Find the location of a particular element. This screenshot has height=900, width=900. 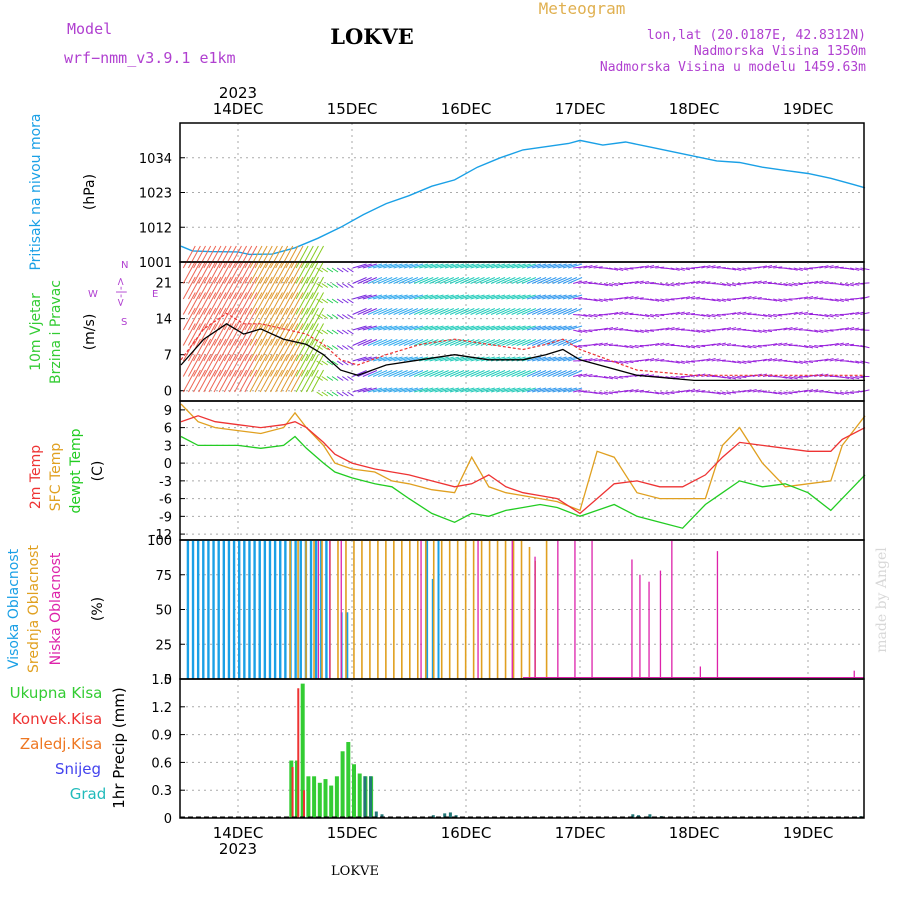

model-elevation-label: Nadmorska Visina u modelu 1459.63m is located at coordinates (733, 67).